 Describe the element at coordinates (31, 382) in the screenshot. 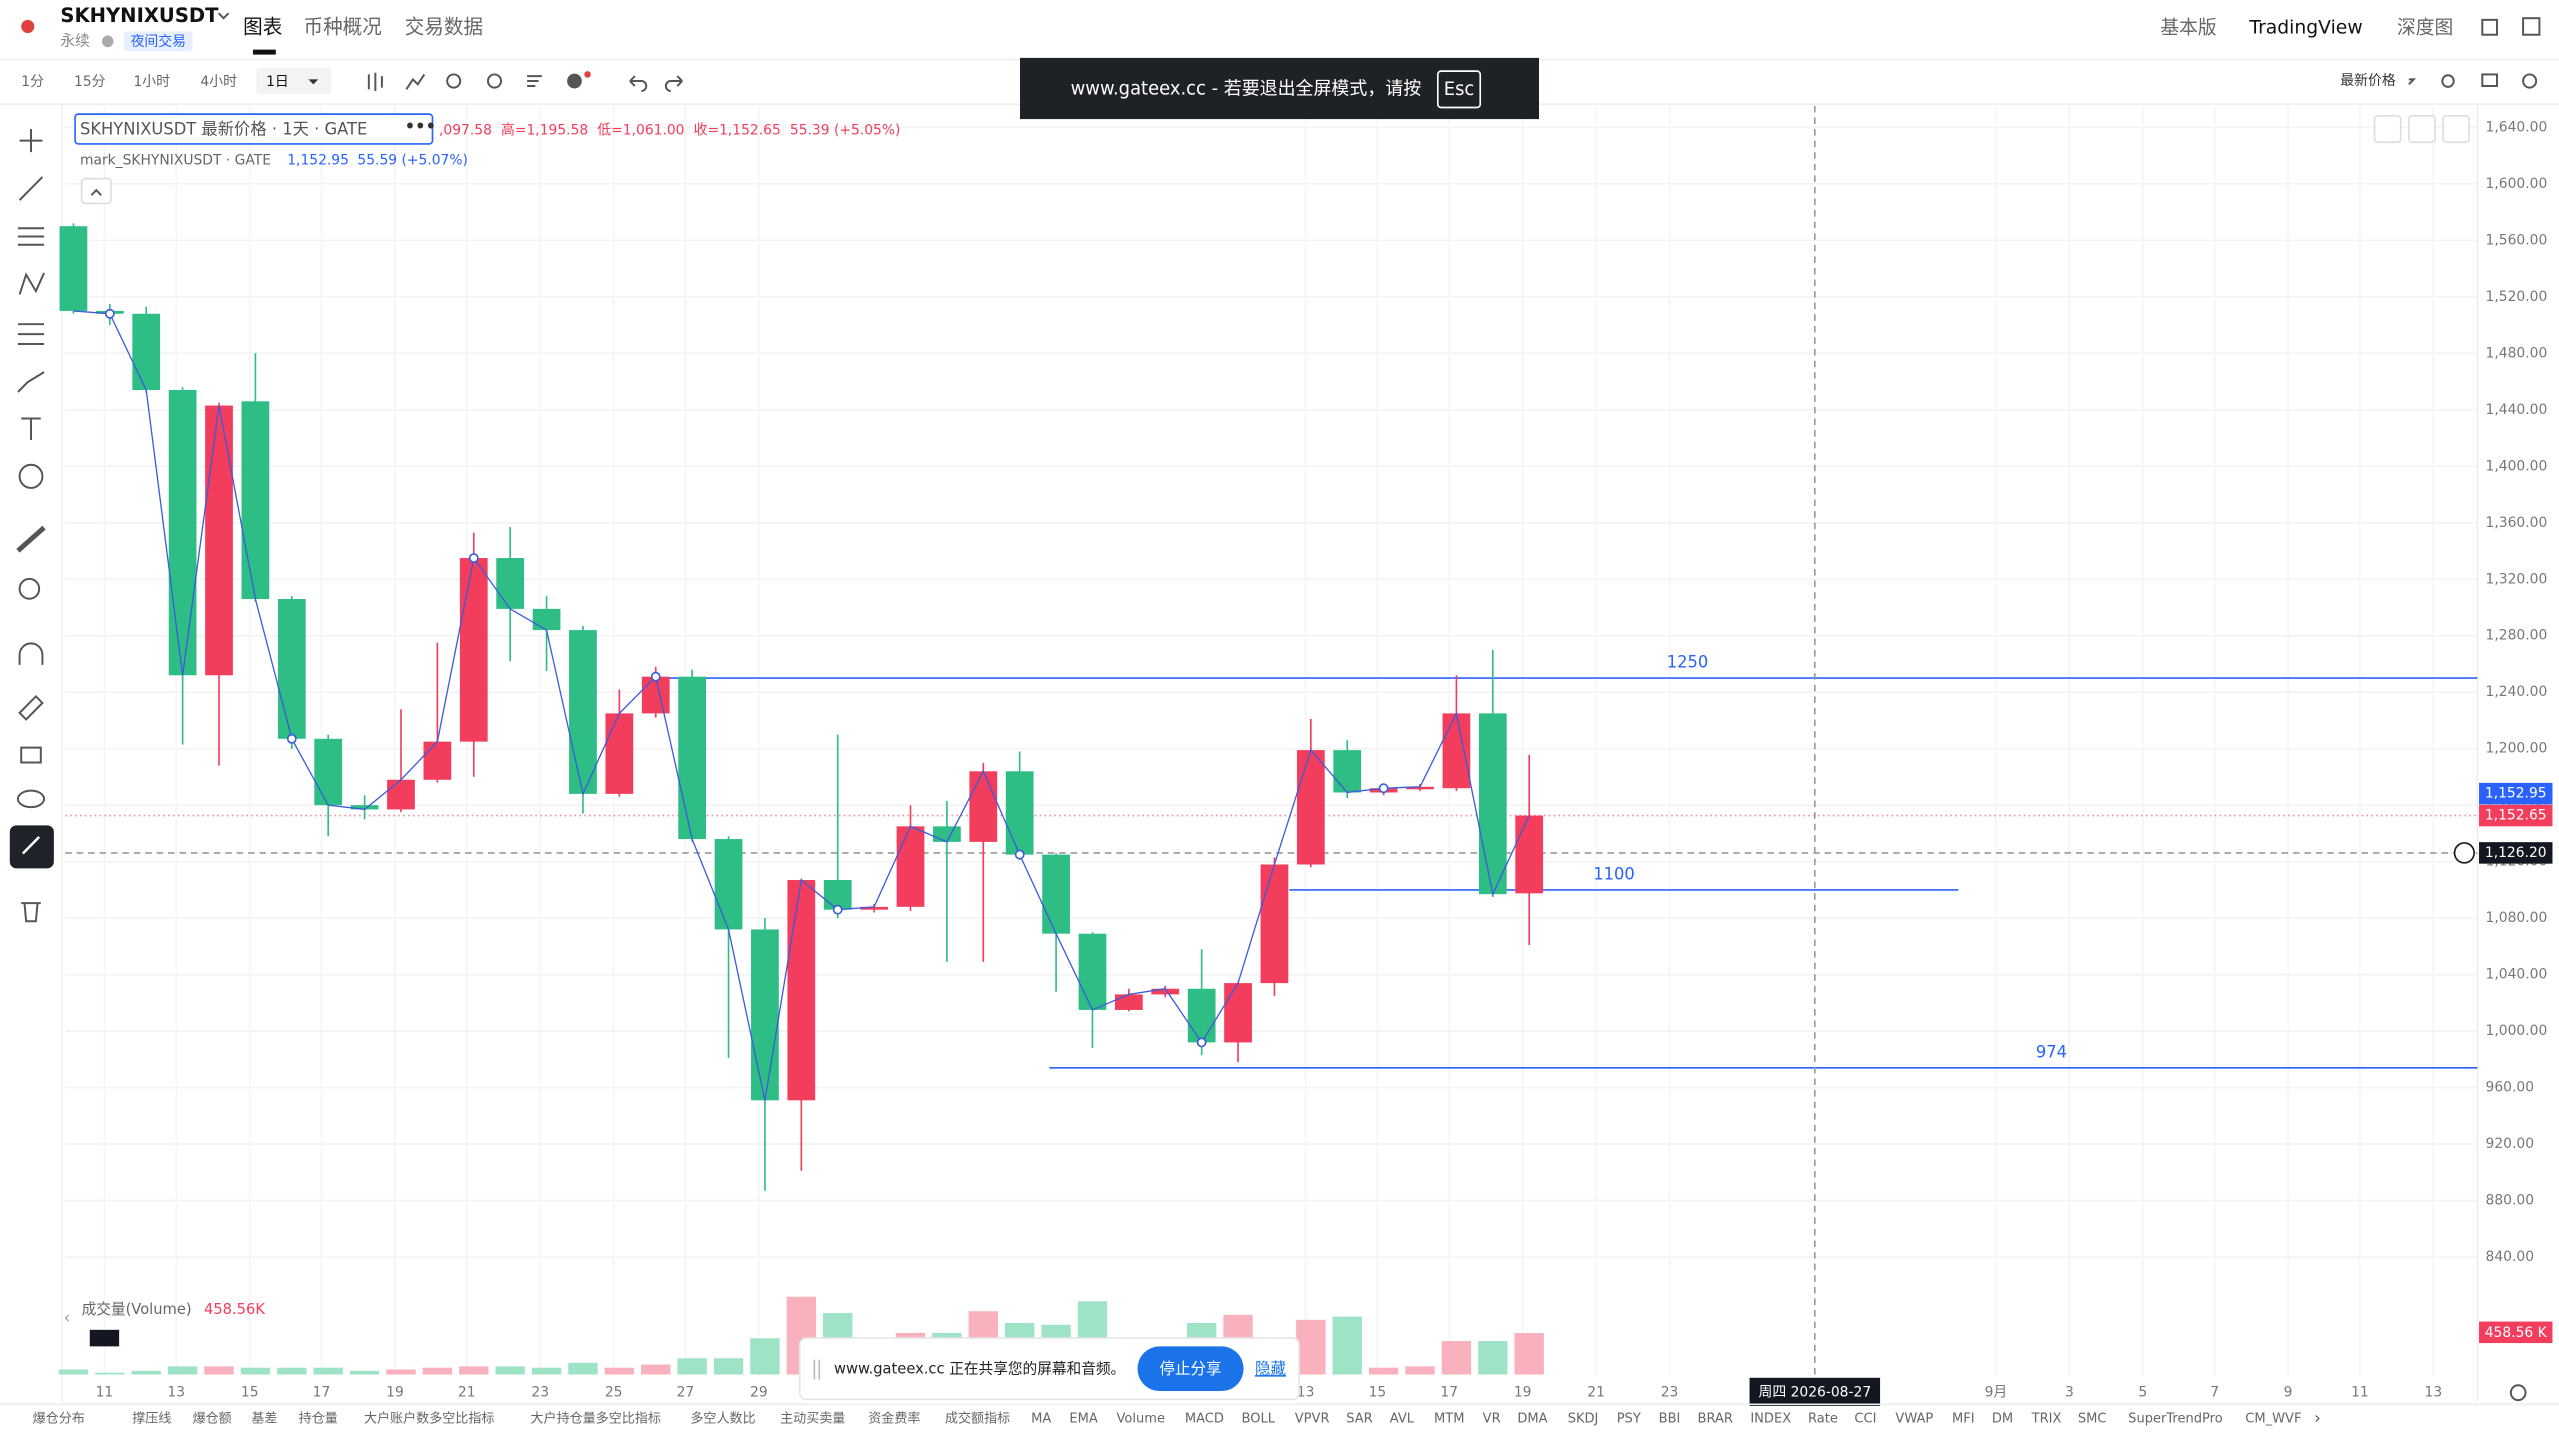

I see `brush-tool` at that location.